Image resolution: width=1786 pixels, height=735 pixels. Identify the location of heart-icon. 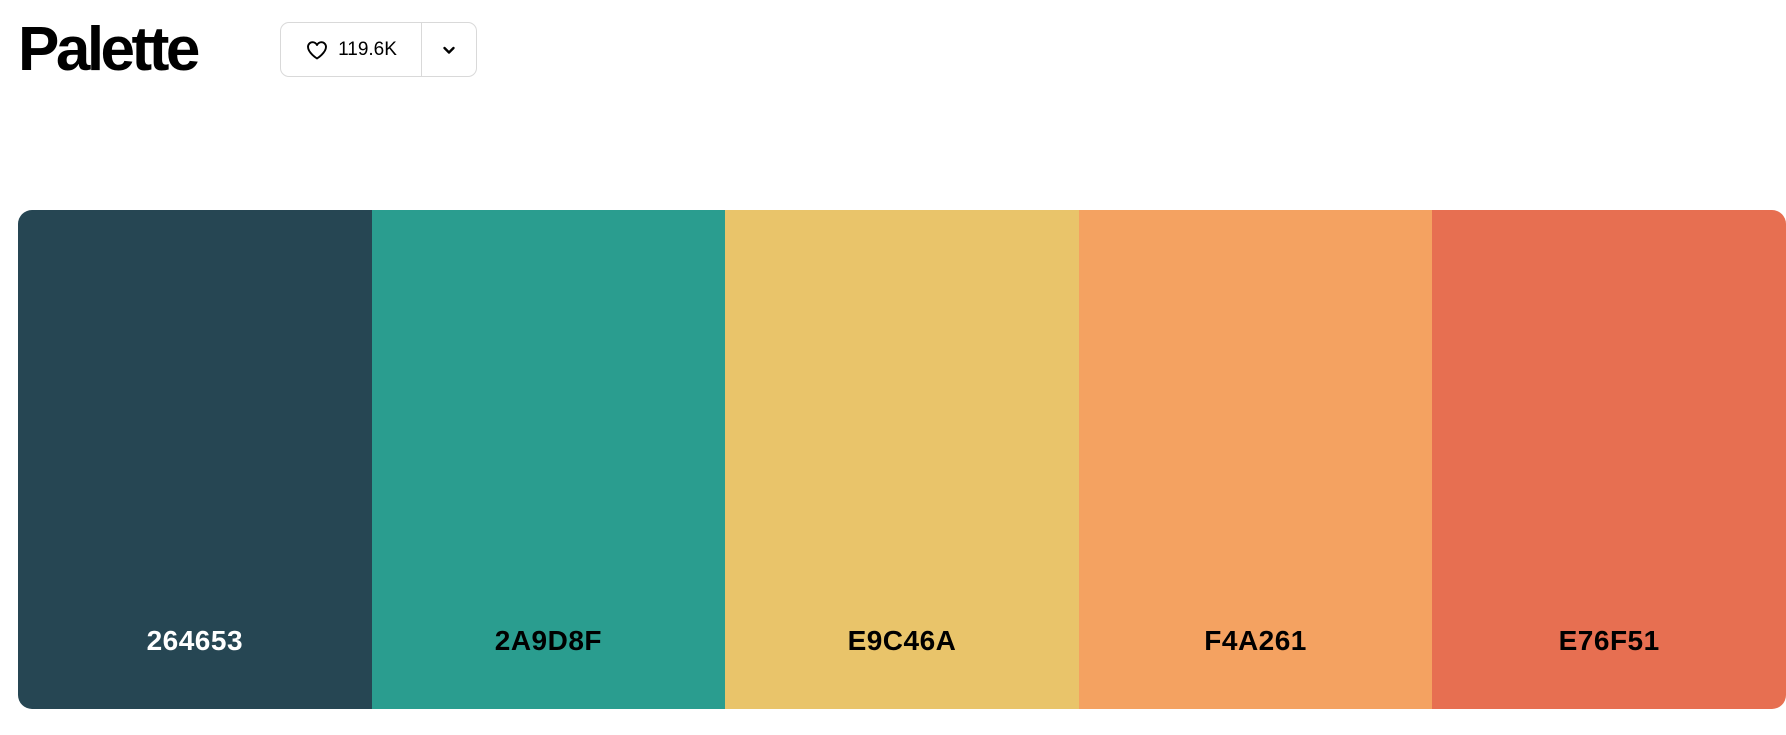
(317, 50).